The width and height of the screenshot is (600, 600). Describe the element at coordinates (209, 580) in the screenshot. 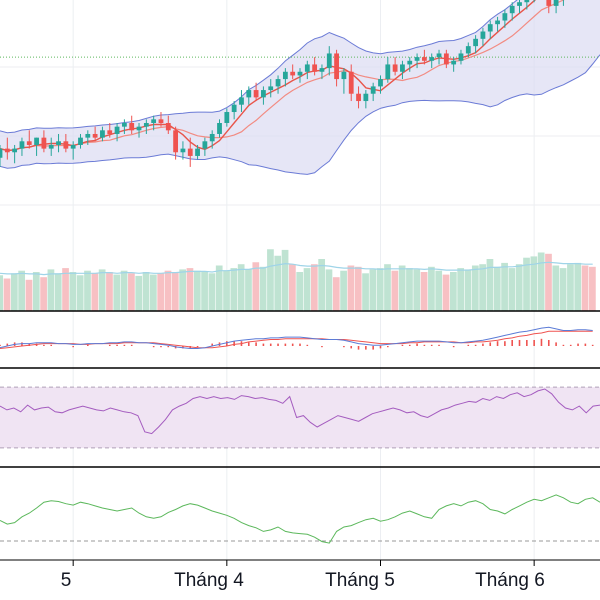

I see `x-tick-label: Tháng 4` at that location.